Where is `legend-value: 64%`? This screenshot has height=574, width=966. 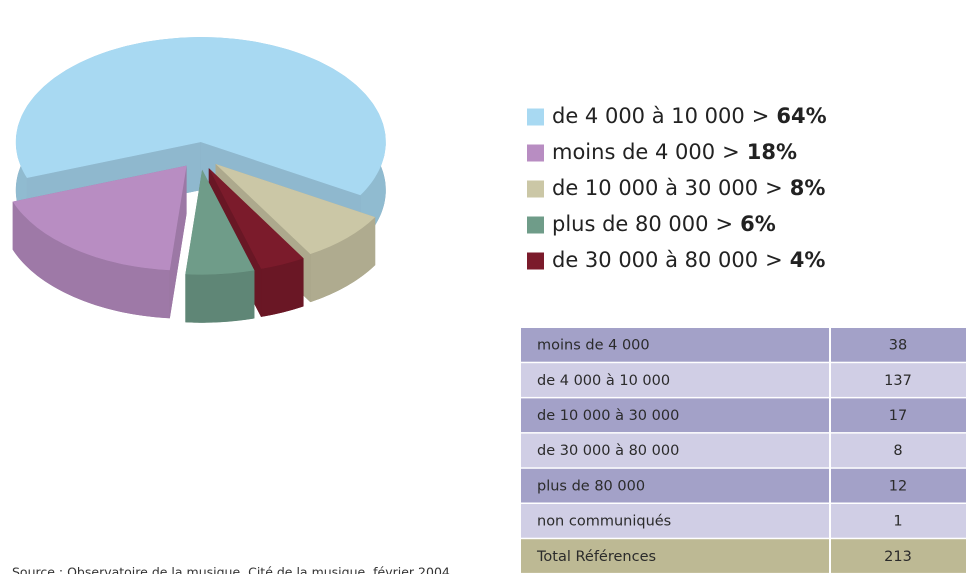 legend-value: 64% is located at coordinates (801, 116).